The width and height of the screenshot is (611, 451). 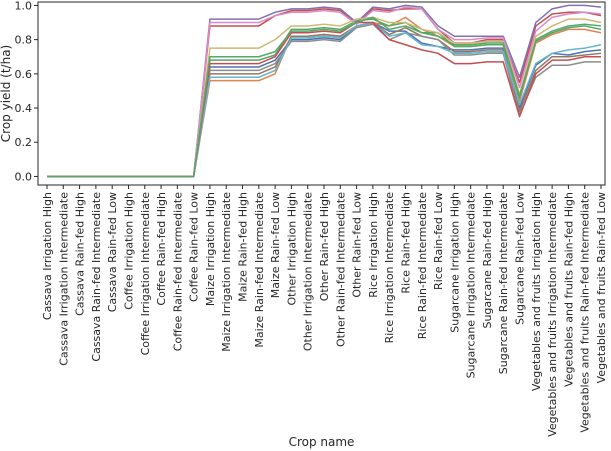 I want to click on x-tick-label: Other Rain-fed Intermediate, so click(x=340, y=269).